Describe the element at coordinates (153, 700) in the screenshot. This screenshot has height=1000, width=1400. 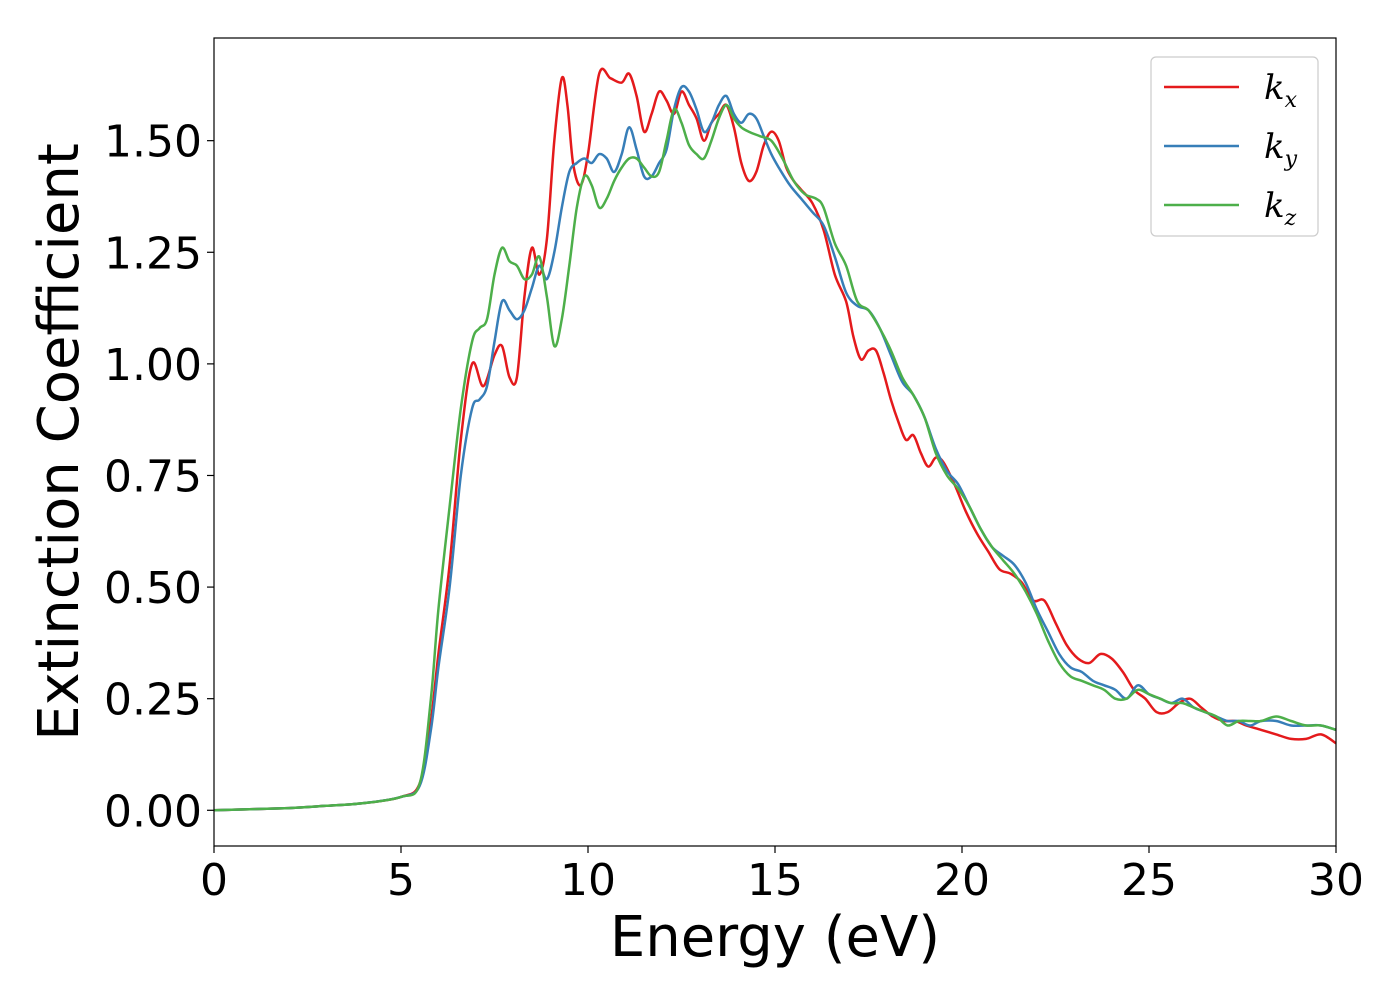
I see `y-tick-label: 0.25` at that location.